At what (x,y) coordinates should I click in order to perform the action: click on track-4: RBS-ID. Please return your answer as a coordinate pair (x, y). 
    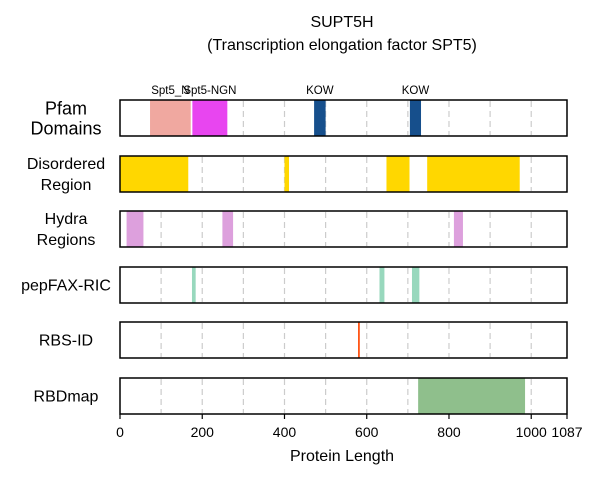
    Looking at the image, I should click on (303, 340).